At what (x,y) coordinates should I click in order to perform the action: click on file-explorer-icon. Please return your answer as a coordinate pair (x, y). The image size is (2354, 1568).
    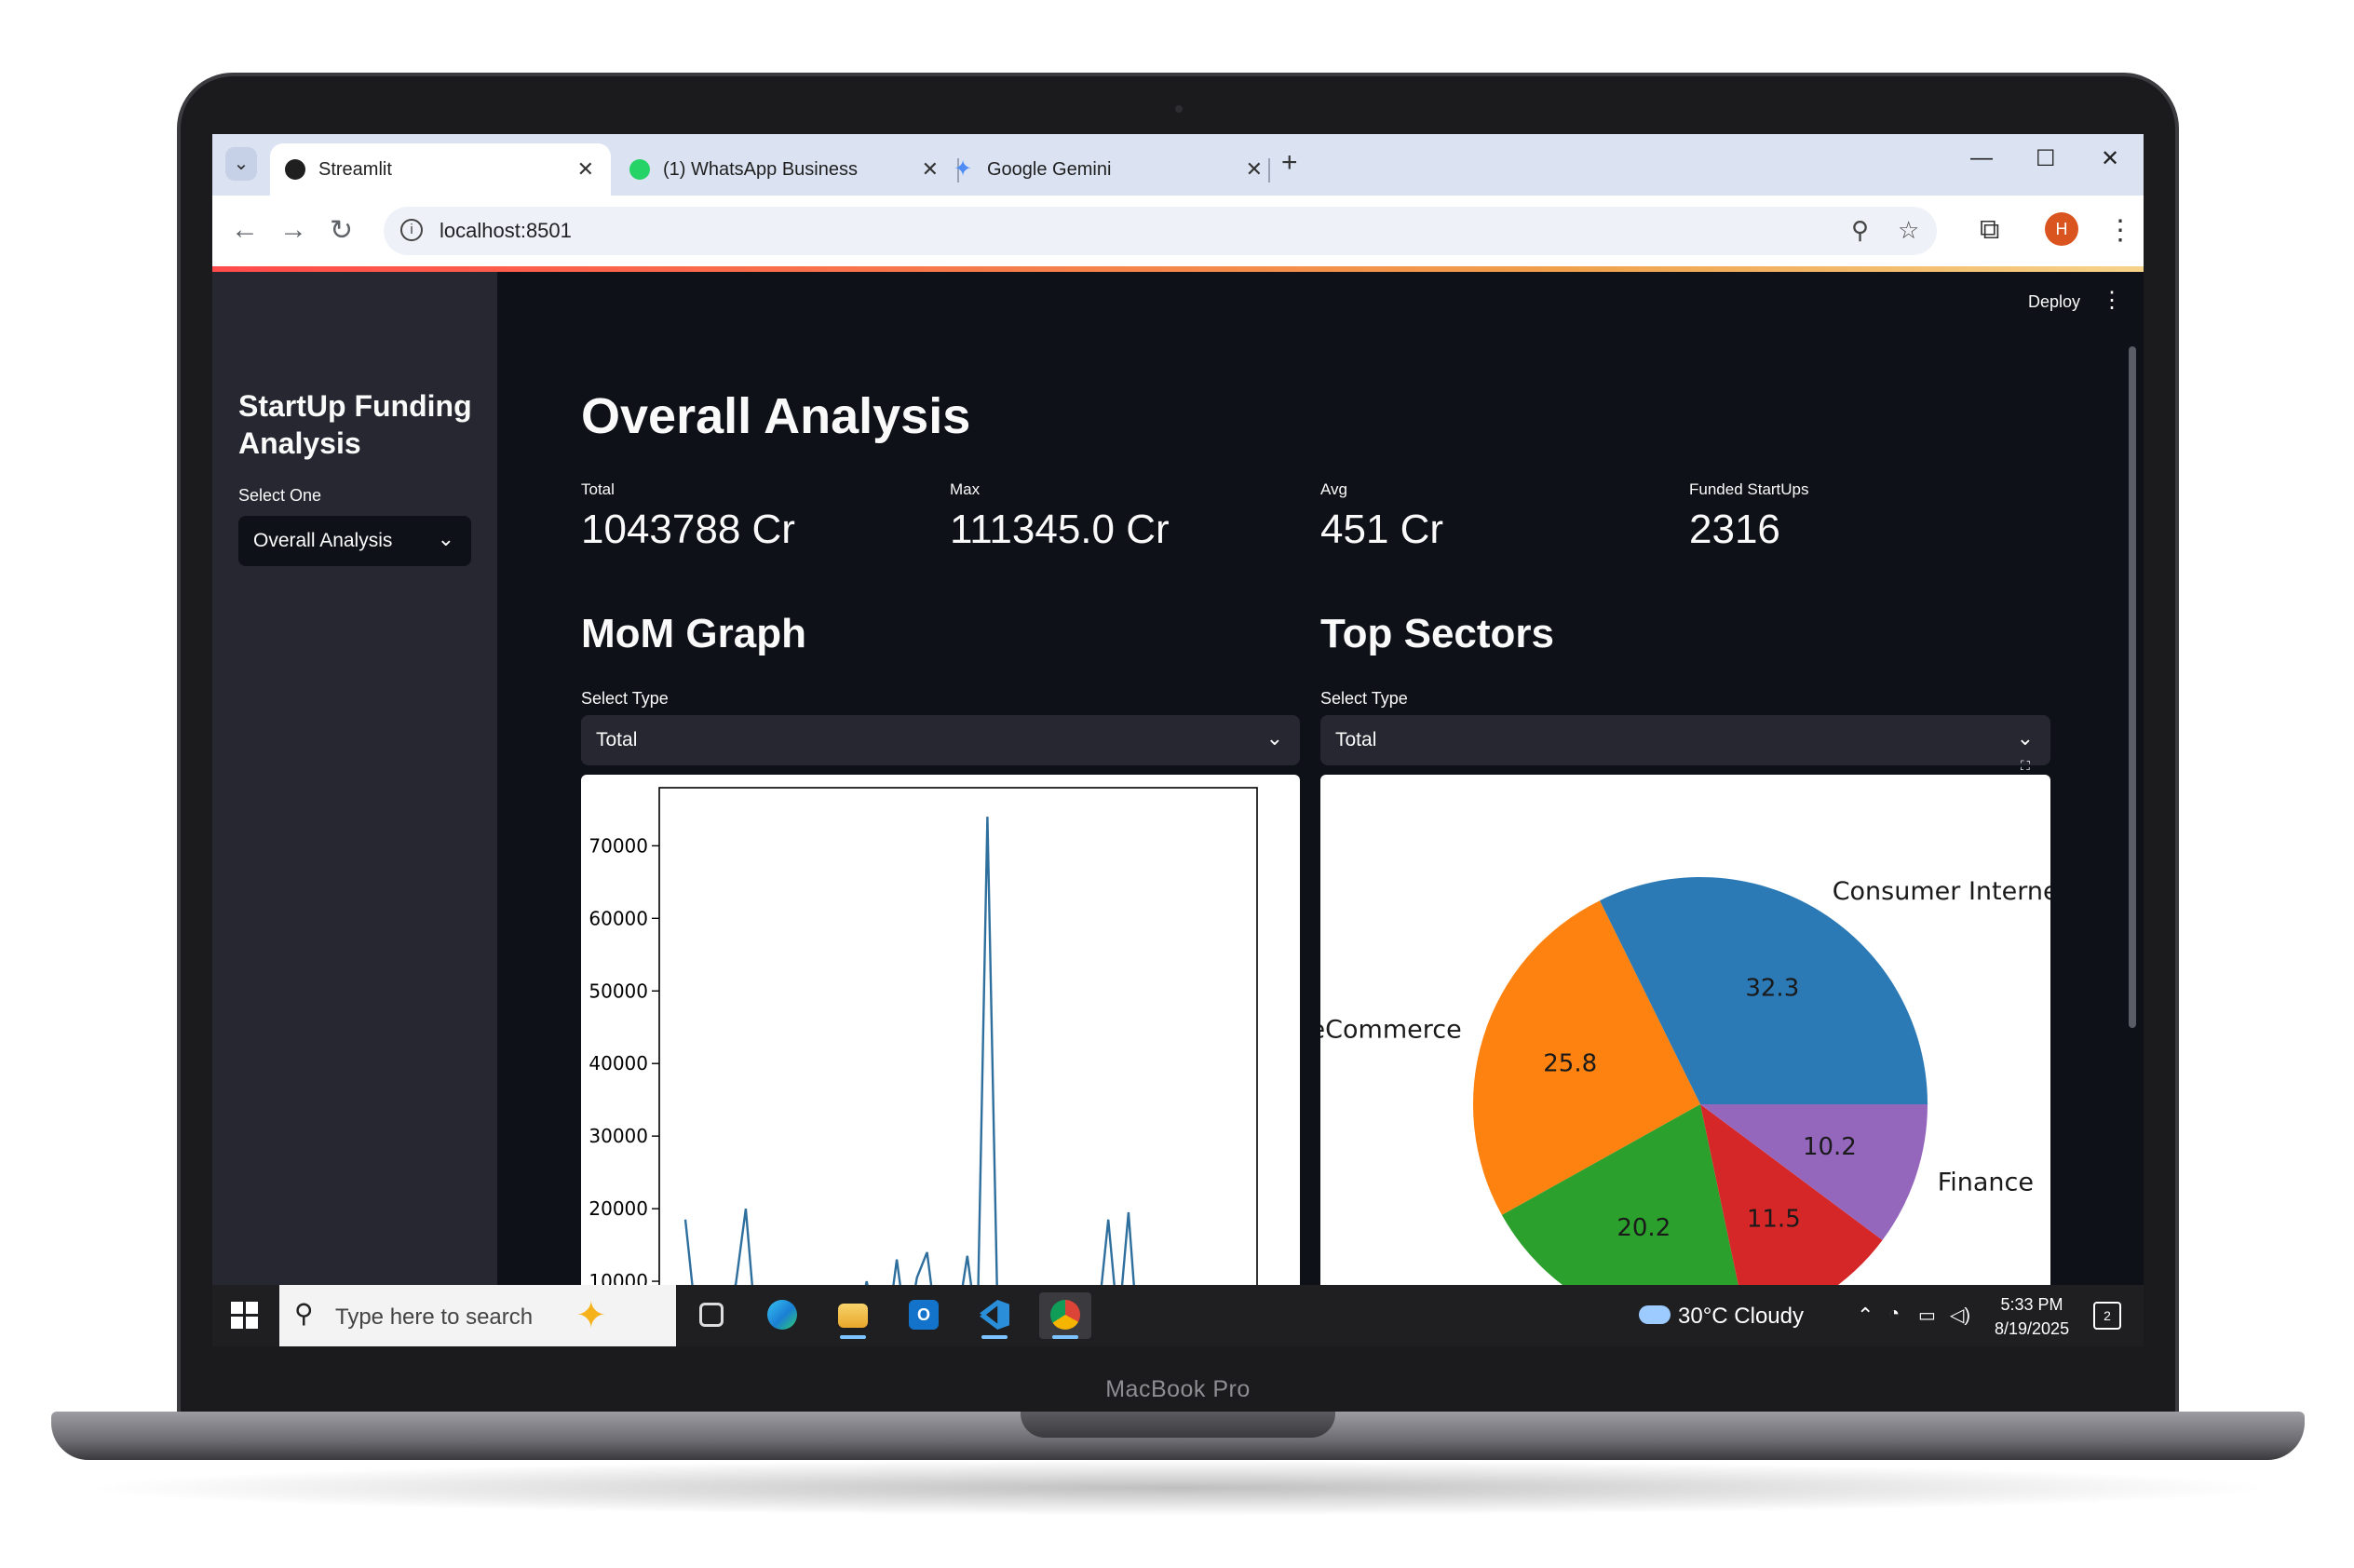
    Looking at the image, I should click on (853, 1315).